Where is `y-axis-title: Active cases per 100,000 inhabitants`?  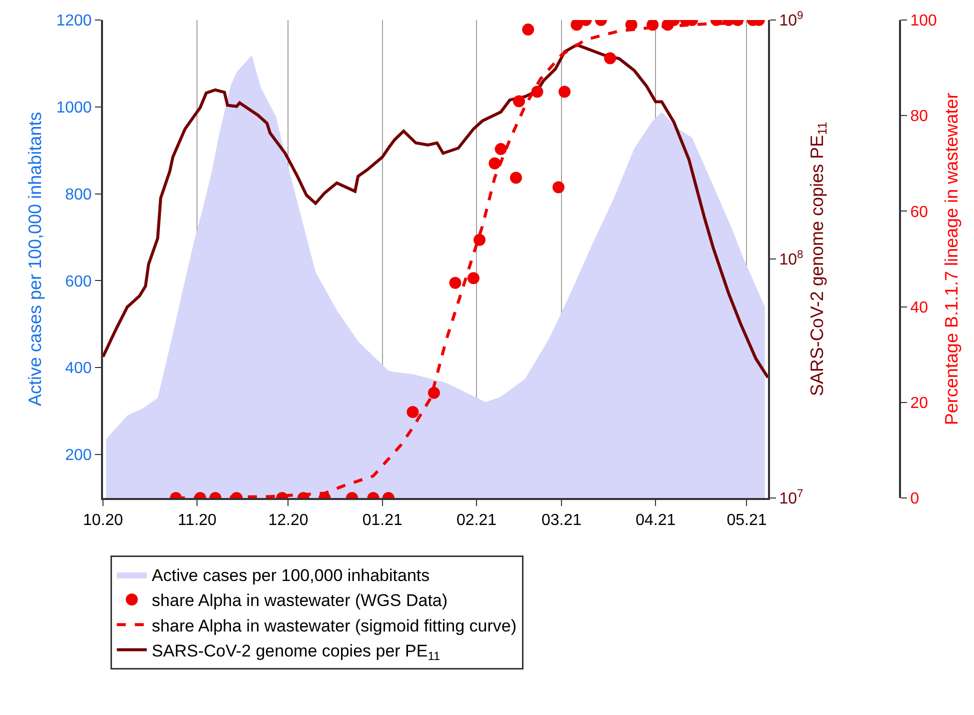
y-axis-title: Active cases per 100,000 inhabitants is located at coordinates (34, 259).